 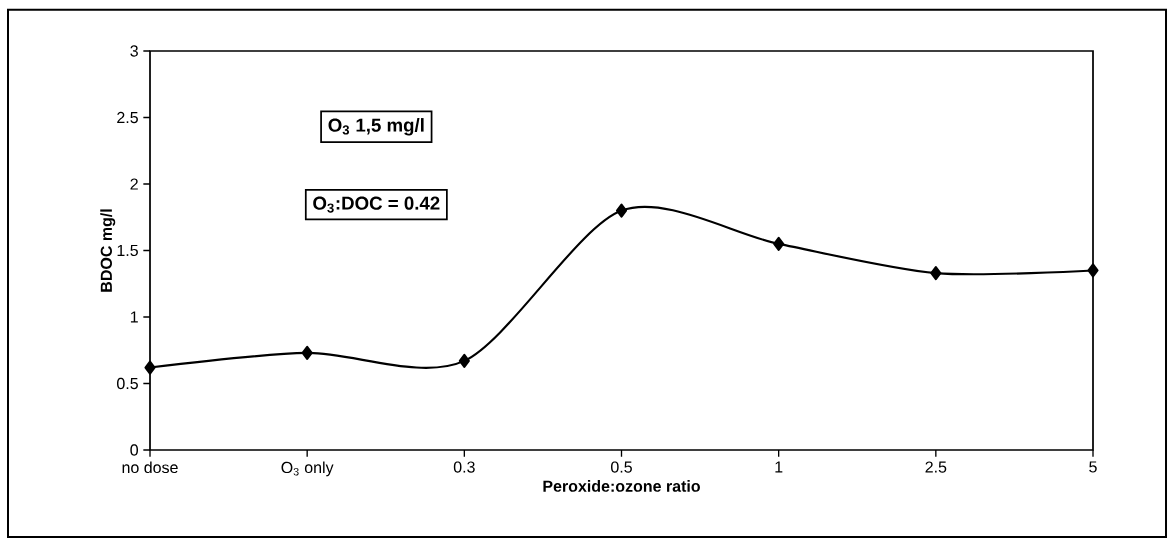 I want to click on x-tick-label: 1, so click(x=779, y=467).